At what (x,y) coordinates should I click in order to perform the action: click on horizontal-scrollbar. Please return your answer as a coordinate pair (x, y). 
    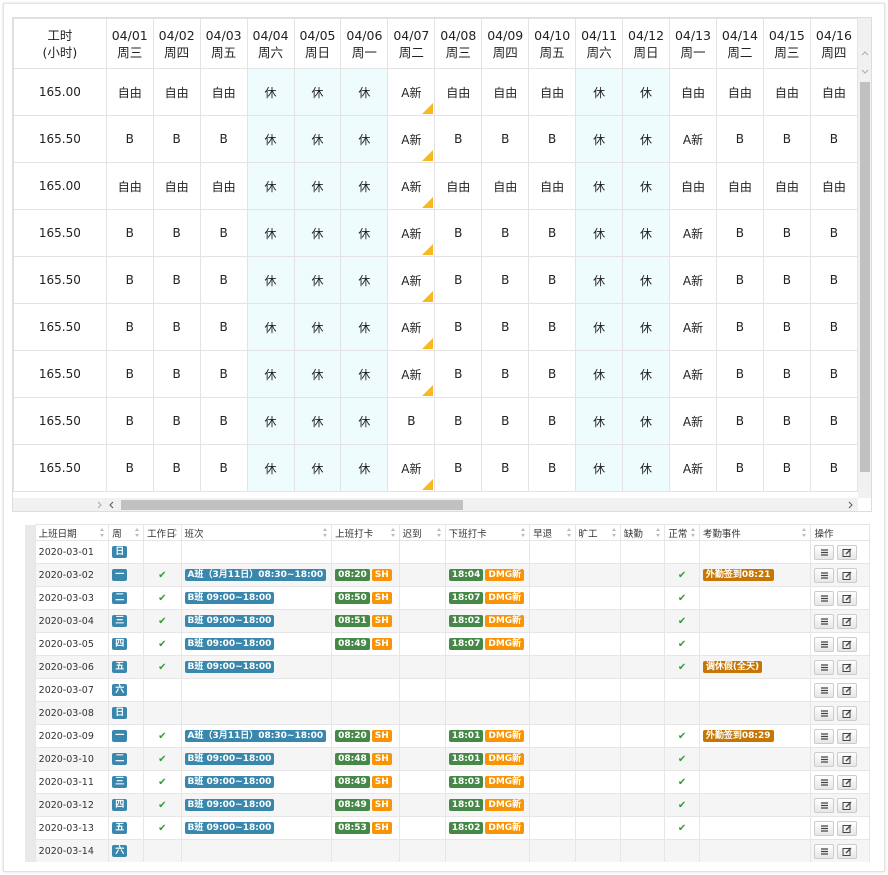
    Looking at the image, I should click on (435, 504).